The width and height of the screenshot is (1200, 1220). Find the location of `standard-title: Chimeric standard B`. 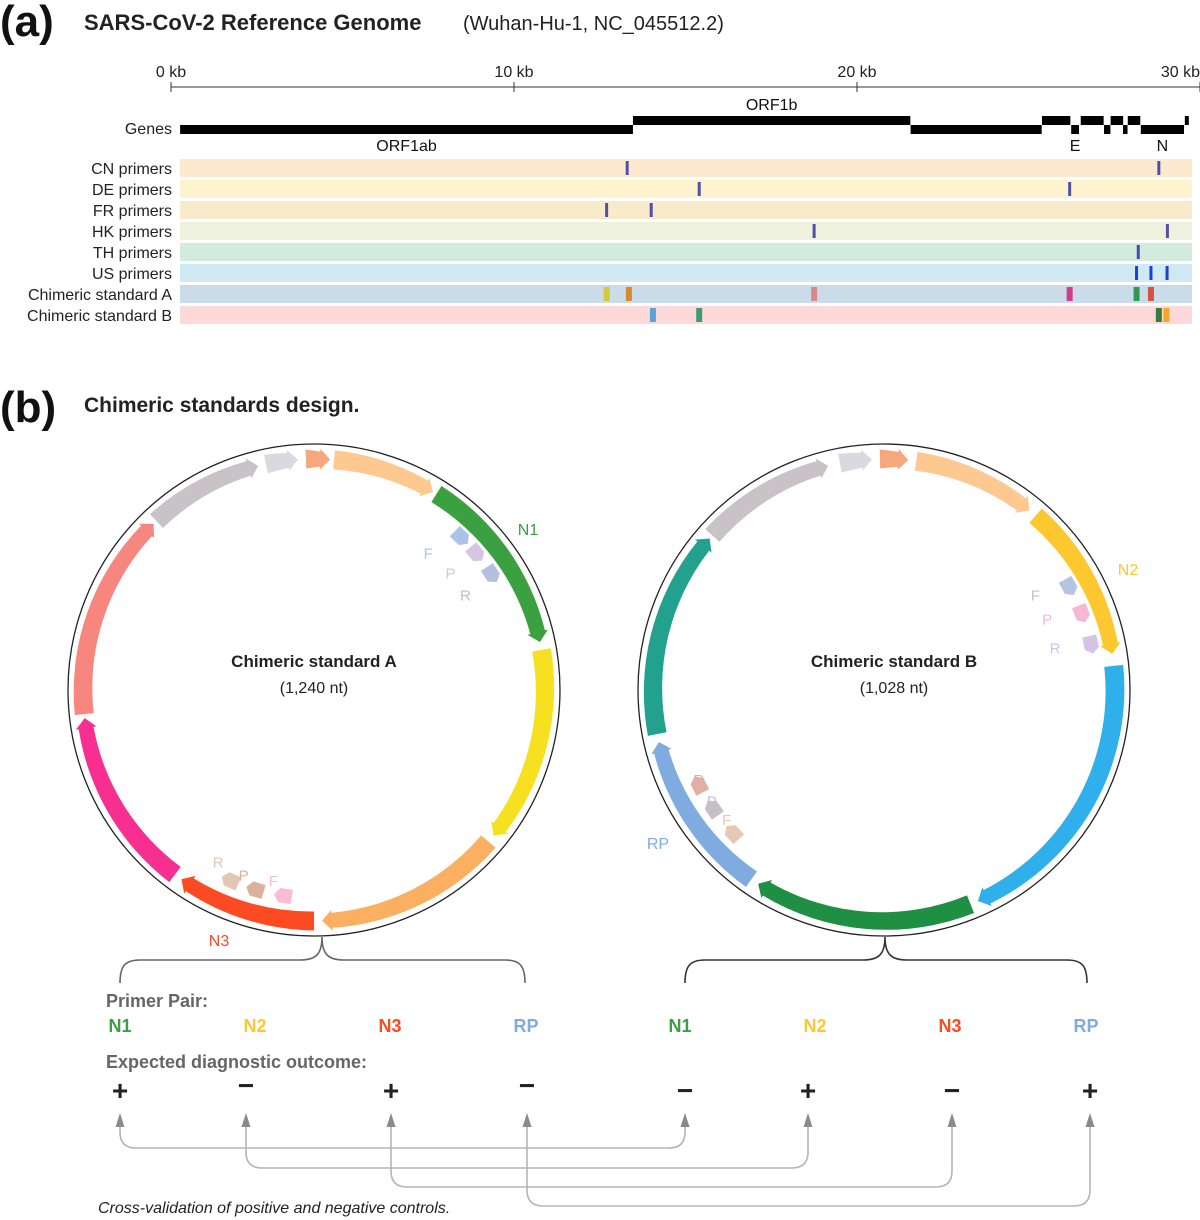

standard-title: Chimeric standard B is located at coordinates (894, 661).